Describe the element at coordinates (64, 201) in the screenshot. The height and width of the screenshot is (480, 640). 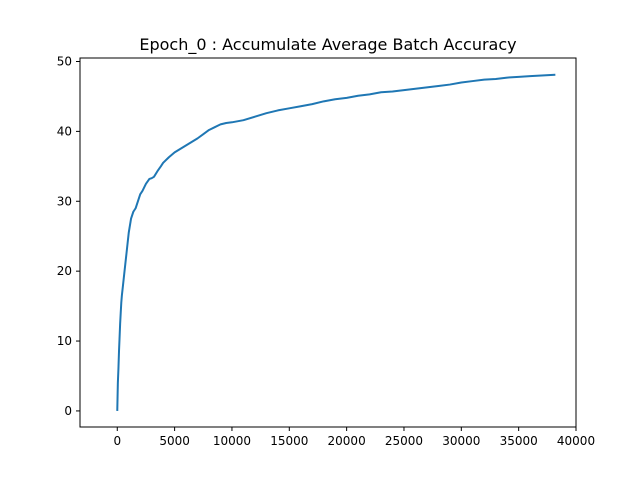
I see `y-tick-label-3: 30` at that location.